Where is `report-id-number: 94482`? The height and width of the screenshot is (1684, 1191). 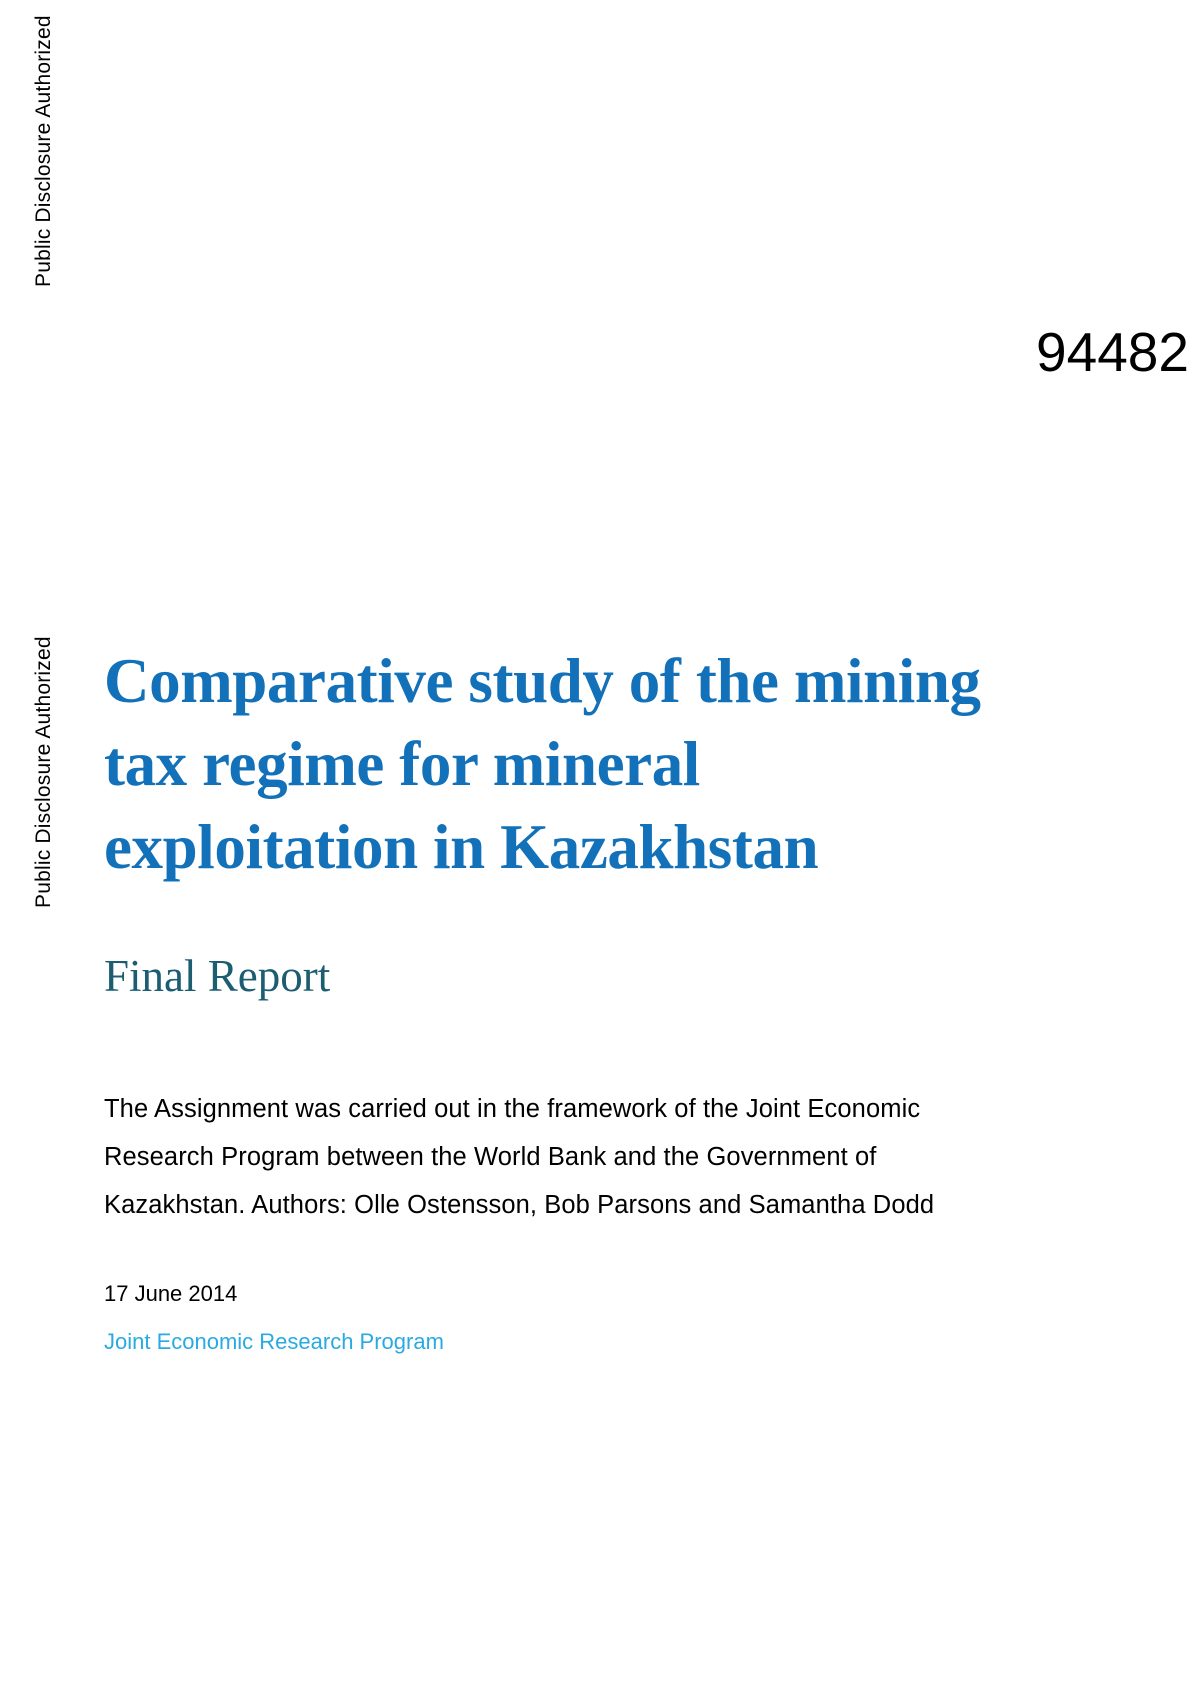 report-id-number: 94482 is located at coordinates (1112, 352).